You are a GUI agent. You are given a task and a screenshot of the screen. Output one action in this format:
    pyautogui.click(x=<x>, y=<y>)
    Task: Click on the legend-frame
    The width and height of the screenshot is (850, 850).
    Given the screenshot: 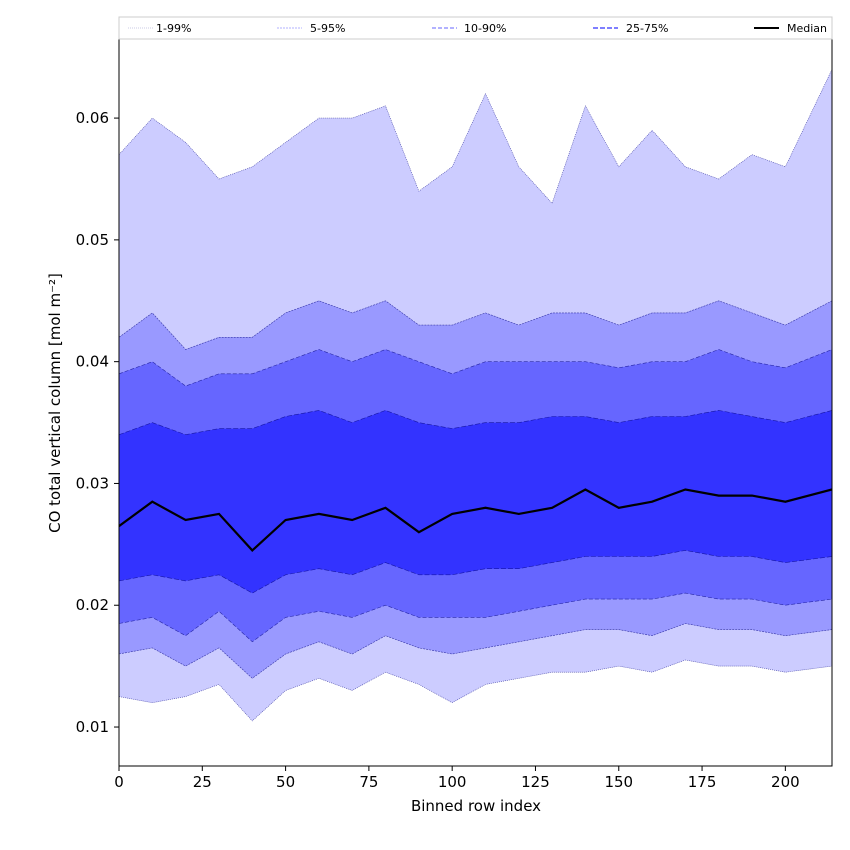 What is the action you would take?
    pyautogui.click(x=475, y=28)
    